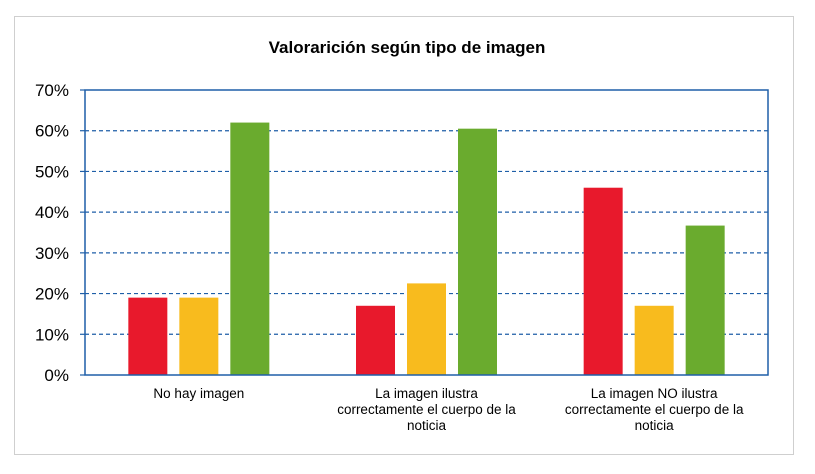 This screenshot has width=815, height=474. I want to click on chart-title: Valorarición según tipo de imagen, so click(407, 47).